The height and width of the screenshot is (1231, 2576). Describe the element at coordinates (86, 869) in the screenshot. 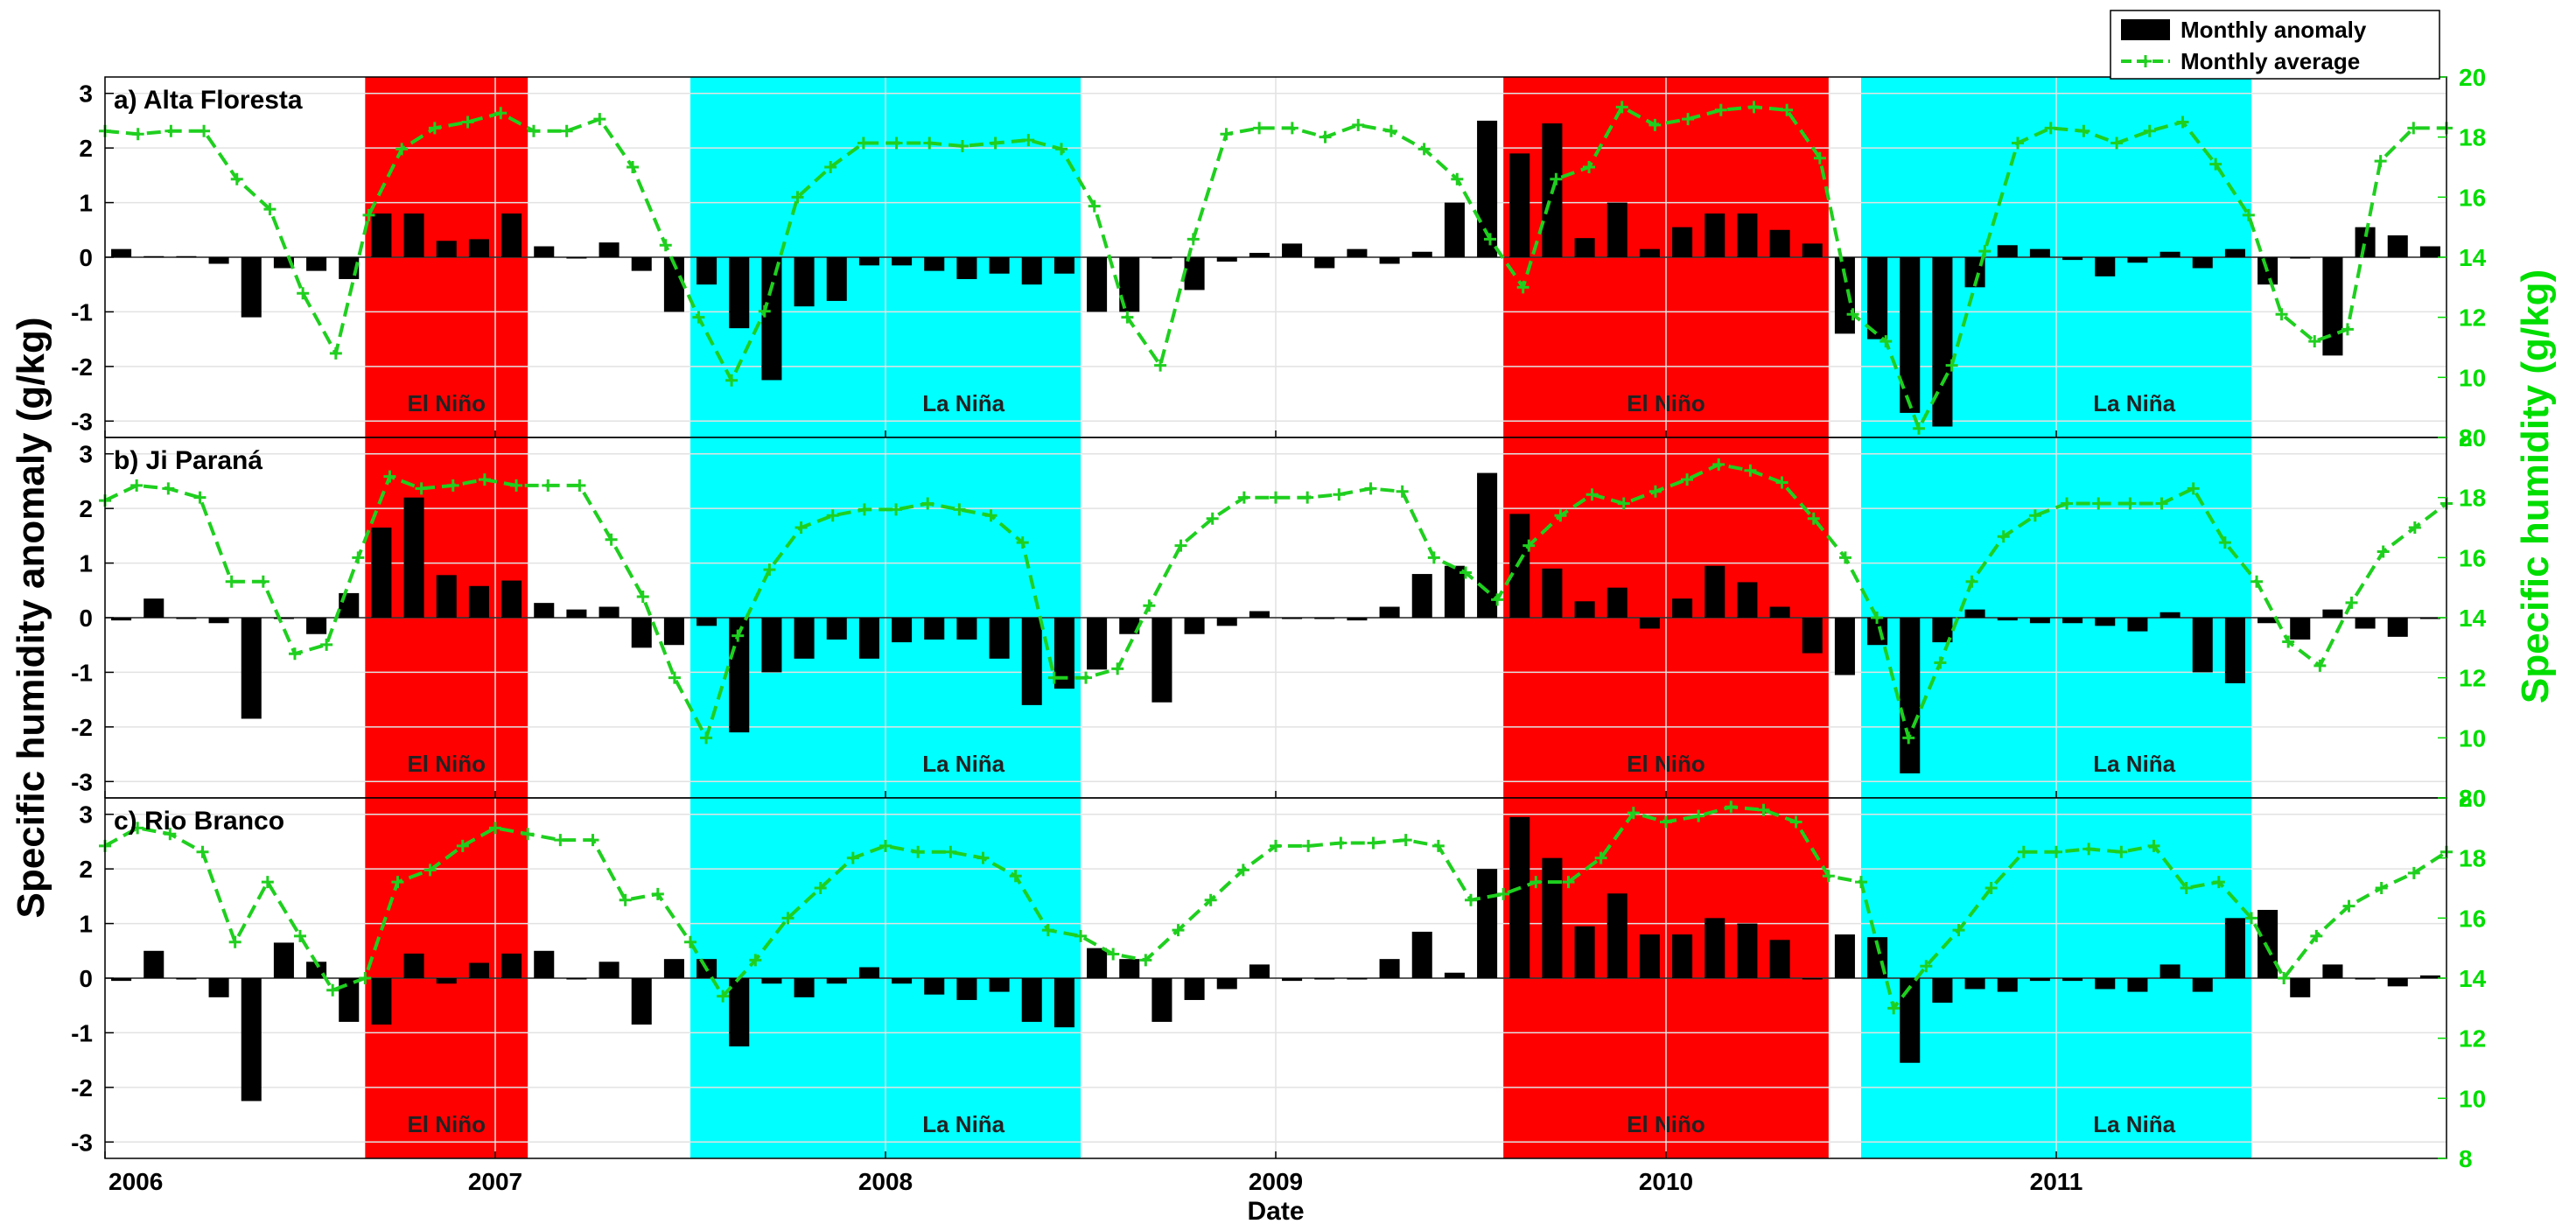

I see `tick-label-left: 2` at that location.